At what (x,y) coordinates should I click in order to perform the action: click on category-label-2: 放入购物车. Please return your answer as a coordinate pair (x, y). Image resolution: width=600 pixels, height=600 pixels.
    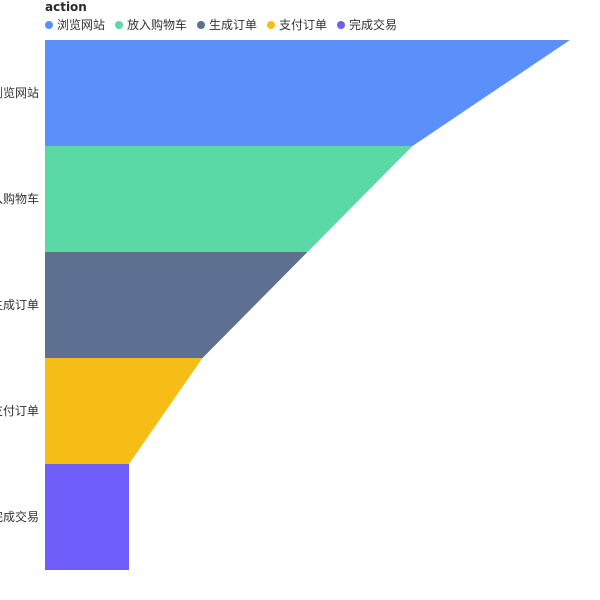
    Looking at the image, I should click on (19, 198).